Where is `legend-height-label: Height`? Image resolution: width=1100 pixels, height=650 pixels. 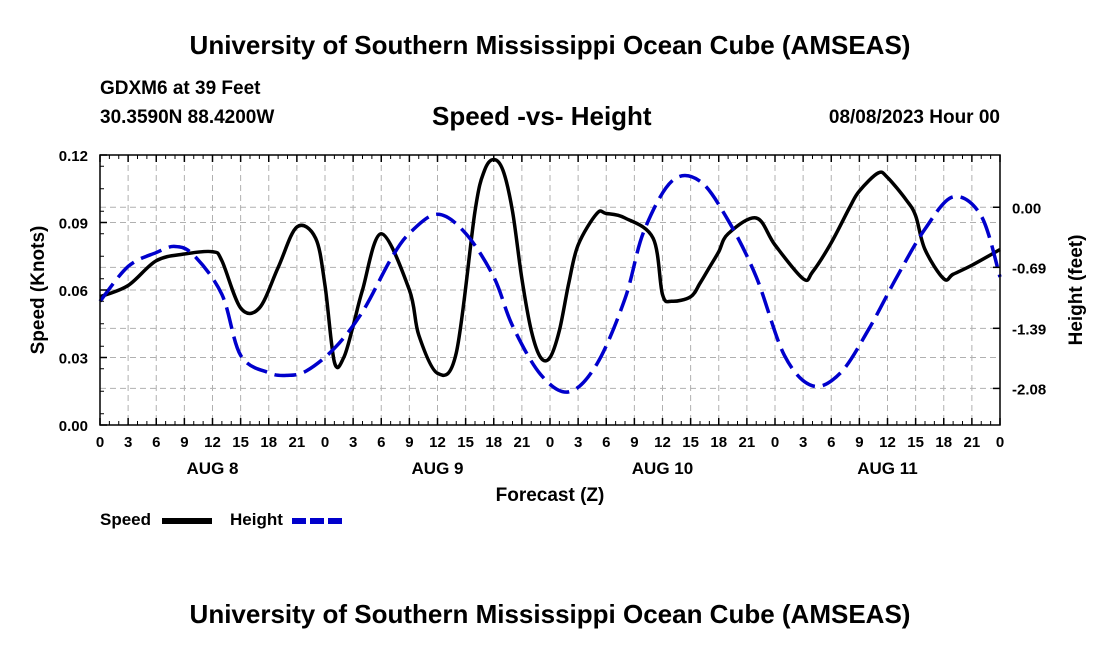 legend-height-label: Height is located at coordinates (256, 519).